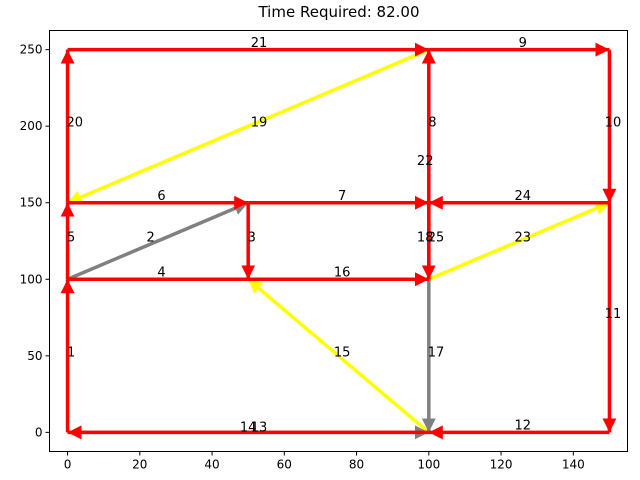 Image resolution: width=640 pixels, height=480 pixels. I want to click on edge-label-24: 24, so click(522, 196).